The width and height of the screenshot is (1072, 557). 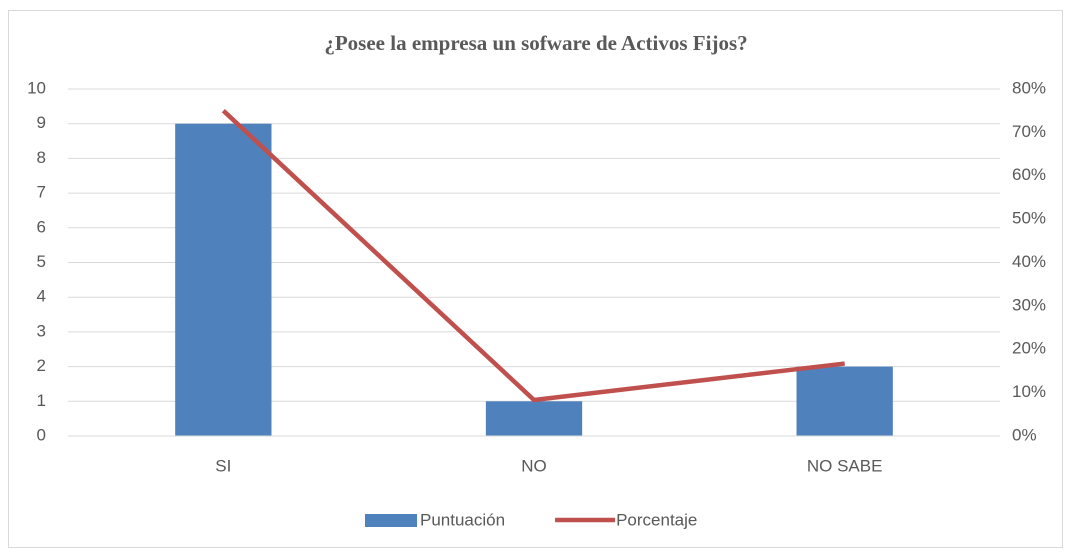 What do you see at coordinates (1024, 434) in the screenshot?
I see `y2-tick-label: 0%` at bounding box center [1024, 434].